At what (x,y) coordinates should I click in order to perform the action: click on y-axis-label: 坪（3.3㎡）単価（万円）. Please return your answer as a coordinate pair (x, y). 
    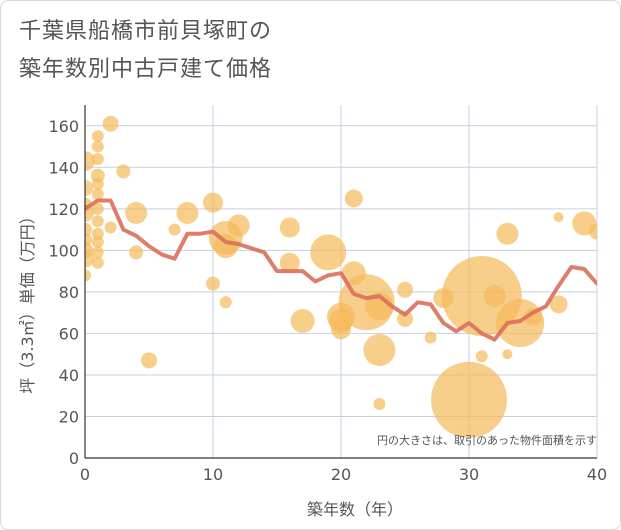
    Looking at the image, I should click on (27, 300).